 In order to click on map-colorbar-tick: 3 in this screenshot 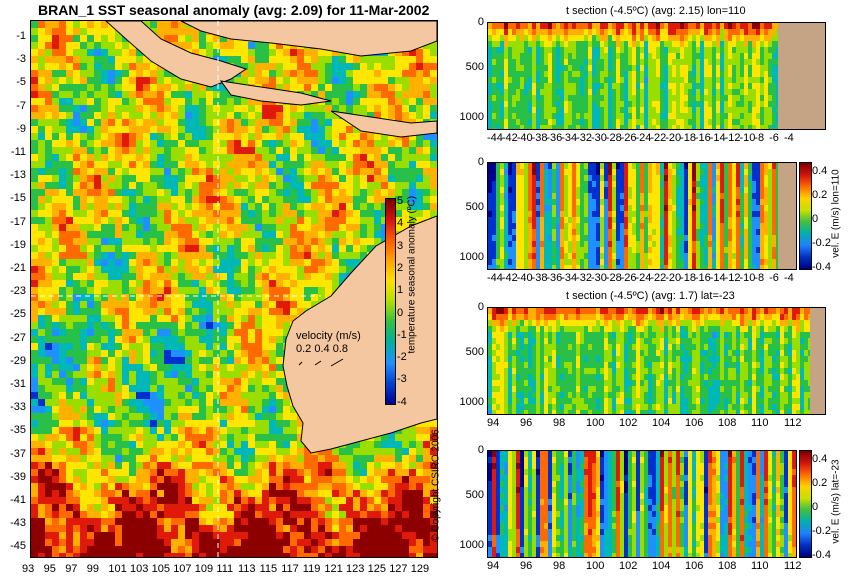, I will do `click(400, 245)`.